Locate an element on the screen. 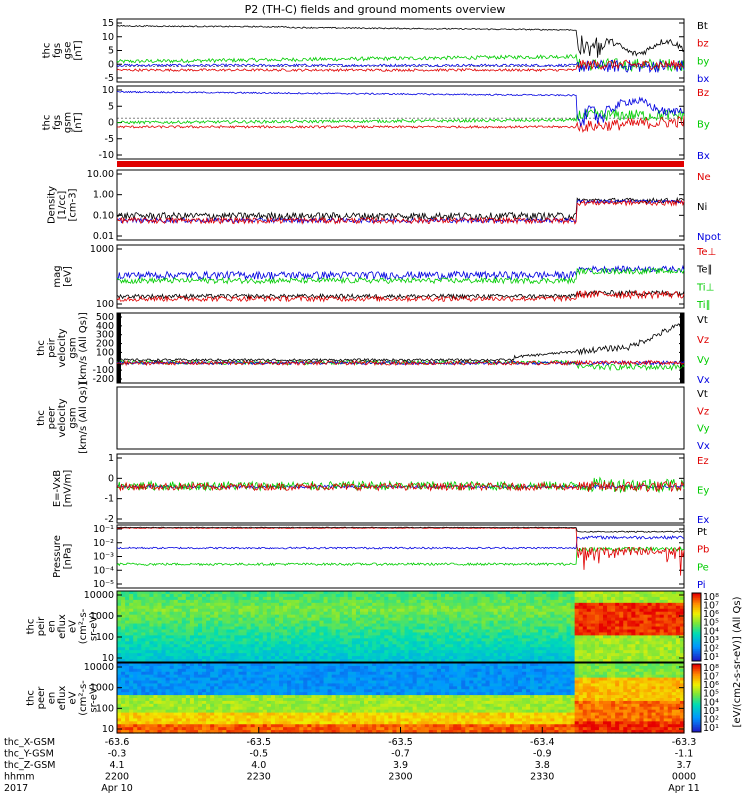  trace-ti-par is located at coordinates (400, 276).